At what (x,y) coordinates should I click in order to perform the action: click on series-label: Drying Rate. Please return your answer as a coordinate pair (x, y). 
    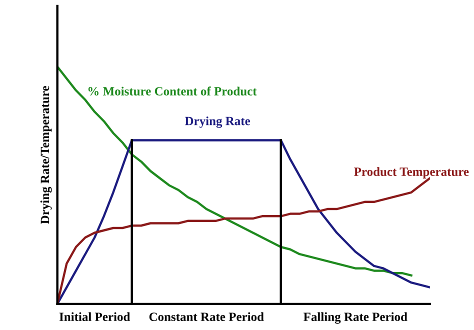
    Looking at the image, I should click on (217, 122).